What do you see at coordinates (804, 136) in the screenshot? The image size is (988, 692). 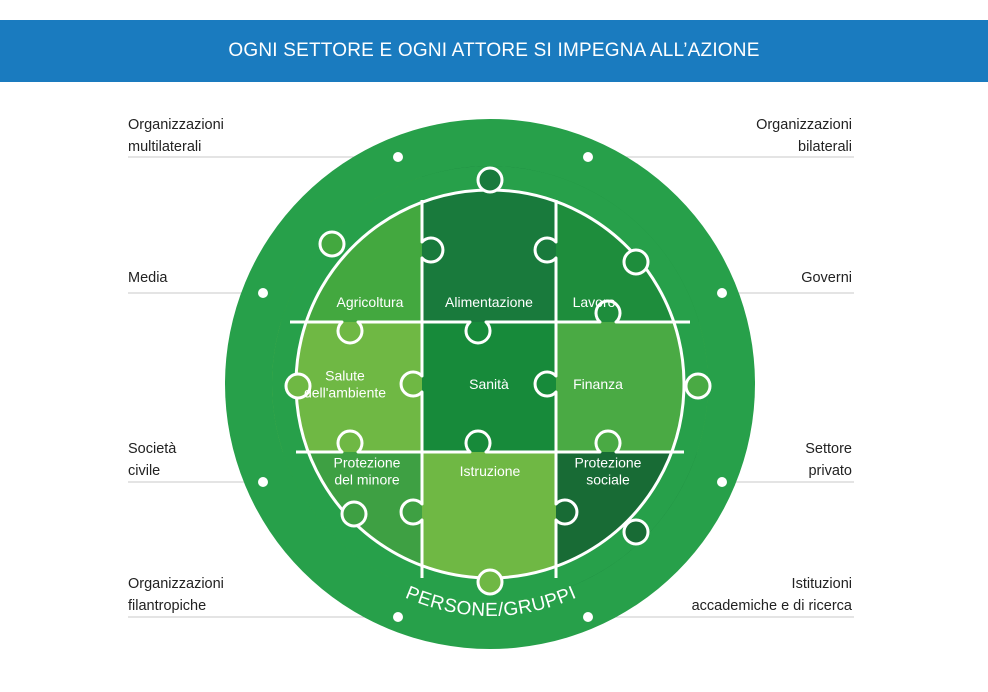 I see `actor-bilaterali: Organizzazioni bilaterali` at bounding box center [804, 136].